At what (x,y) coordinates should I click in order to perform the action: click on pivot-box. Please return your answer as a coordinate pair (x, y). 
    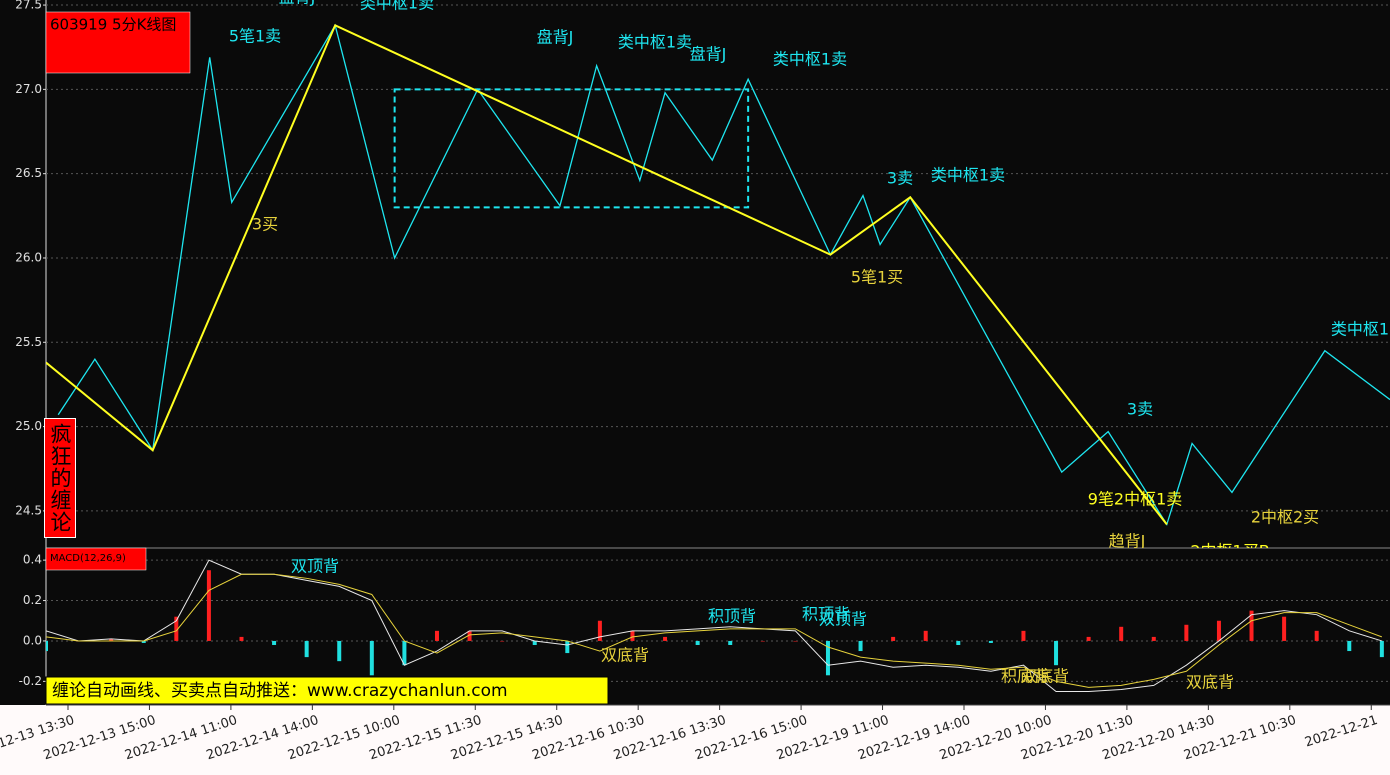
    Looking at the image, I should click on (571, 148).